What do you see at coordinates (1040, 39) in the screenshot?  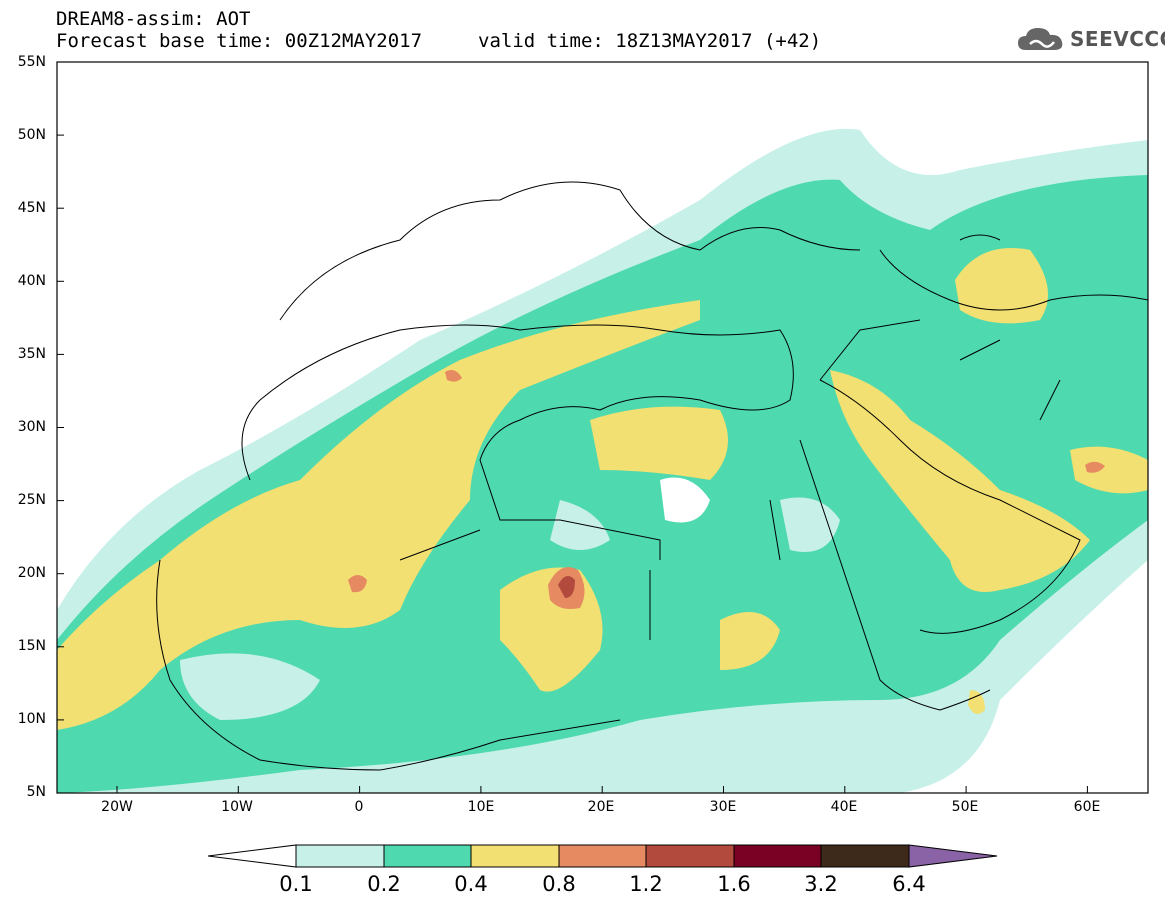 I see `cloud-icon` at bounding box center [1040, 39].